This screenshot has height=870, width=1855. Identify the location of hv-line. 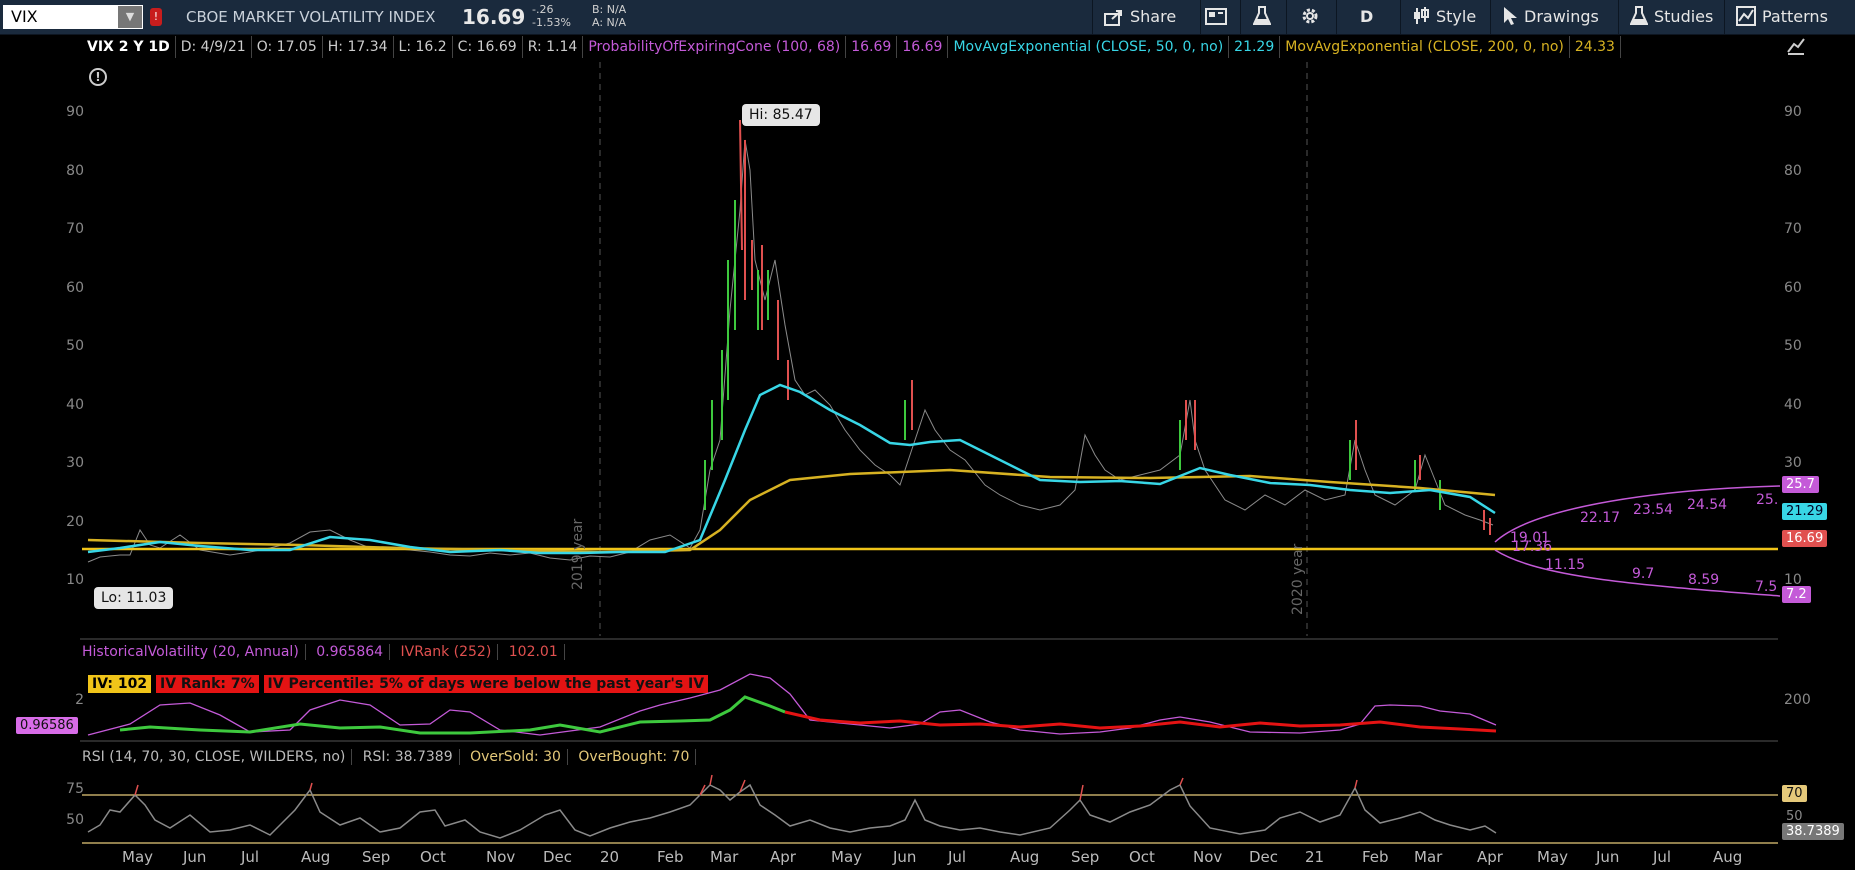
(792, 704).